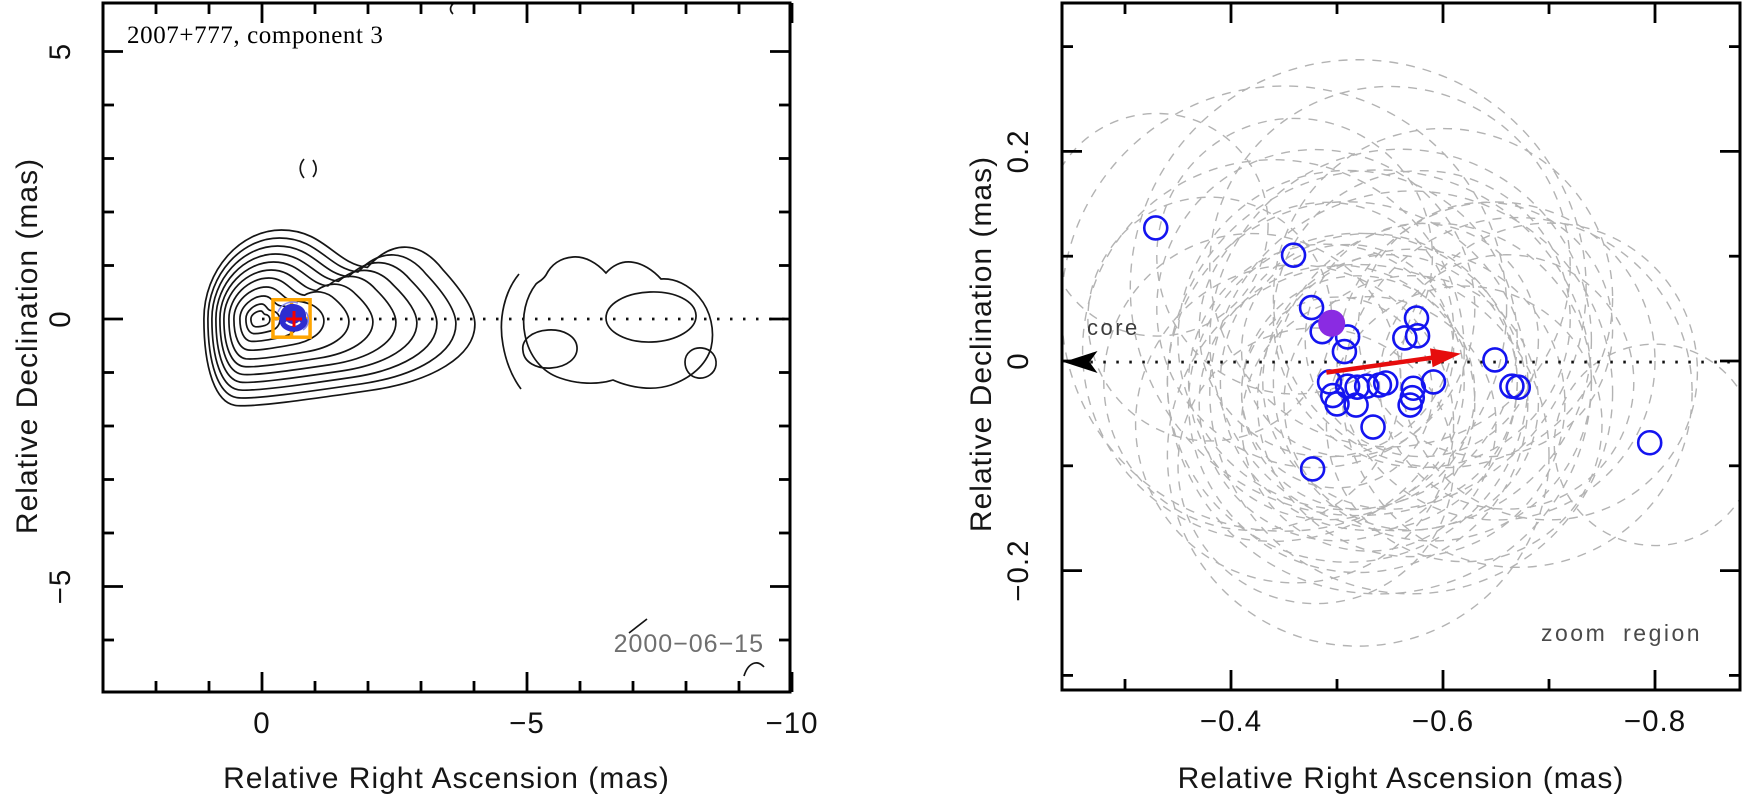  Describe the element at coordinates (981, 344) in the screenshot. I see `panel2-yaxis-title: Relative Declination (mas)` at that location.